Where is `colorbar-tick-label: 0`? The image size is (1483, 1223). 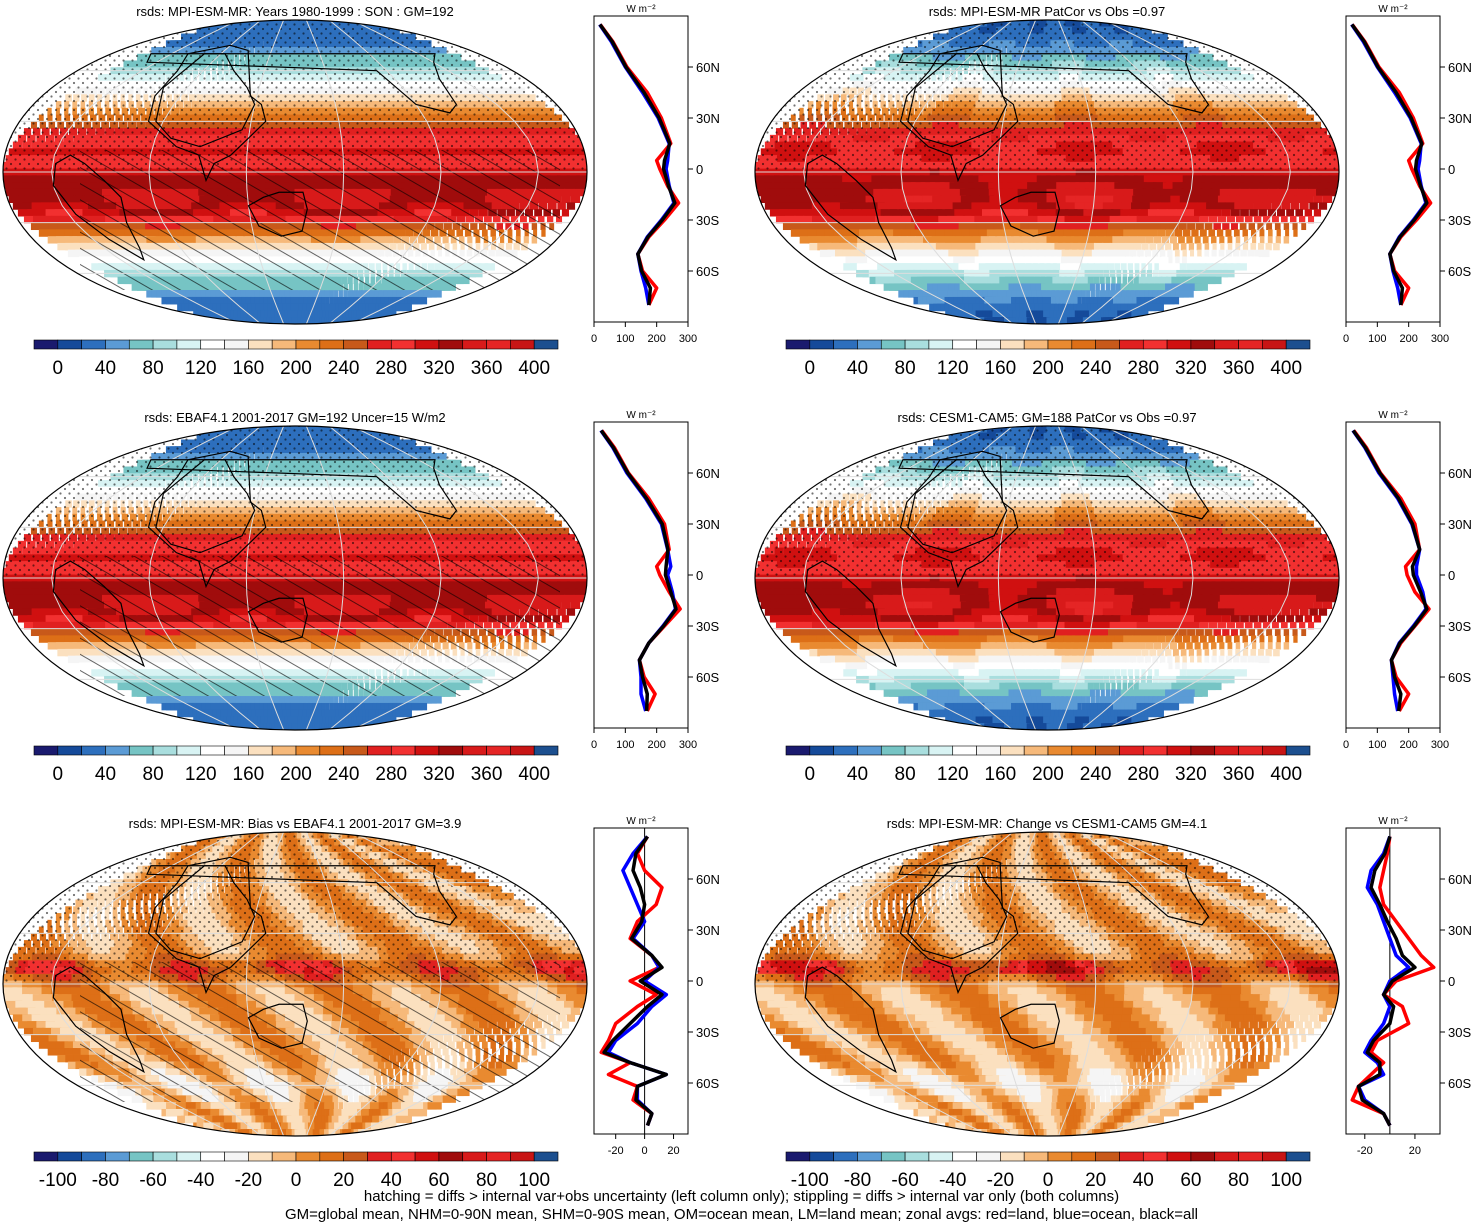
colorbar-tick-label: 0 is located at coordinates (58, 774).